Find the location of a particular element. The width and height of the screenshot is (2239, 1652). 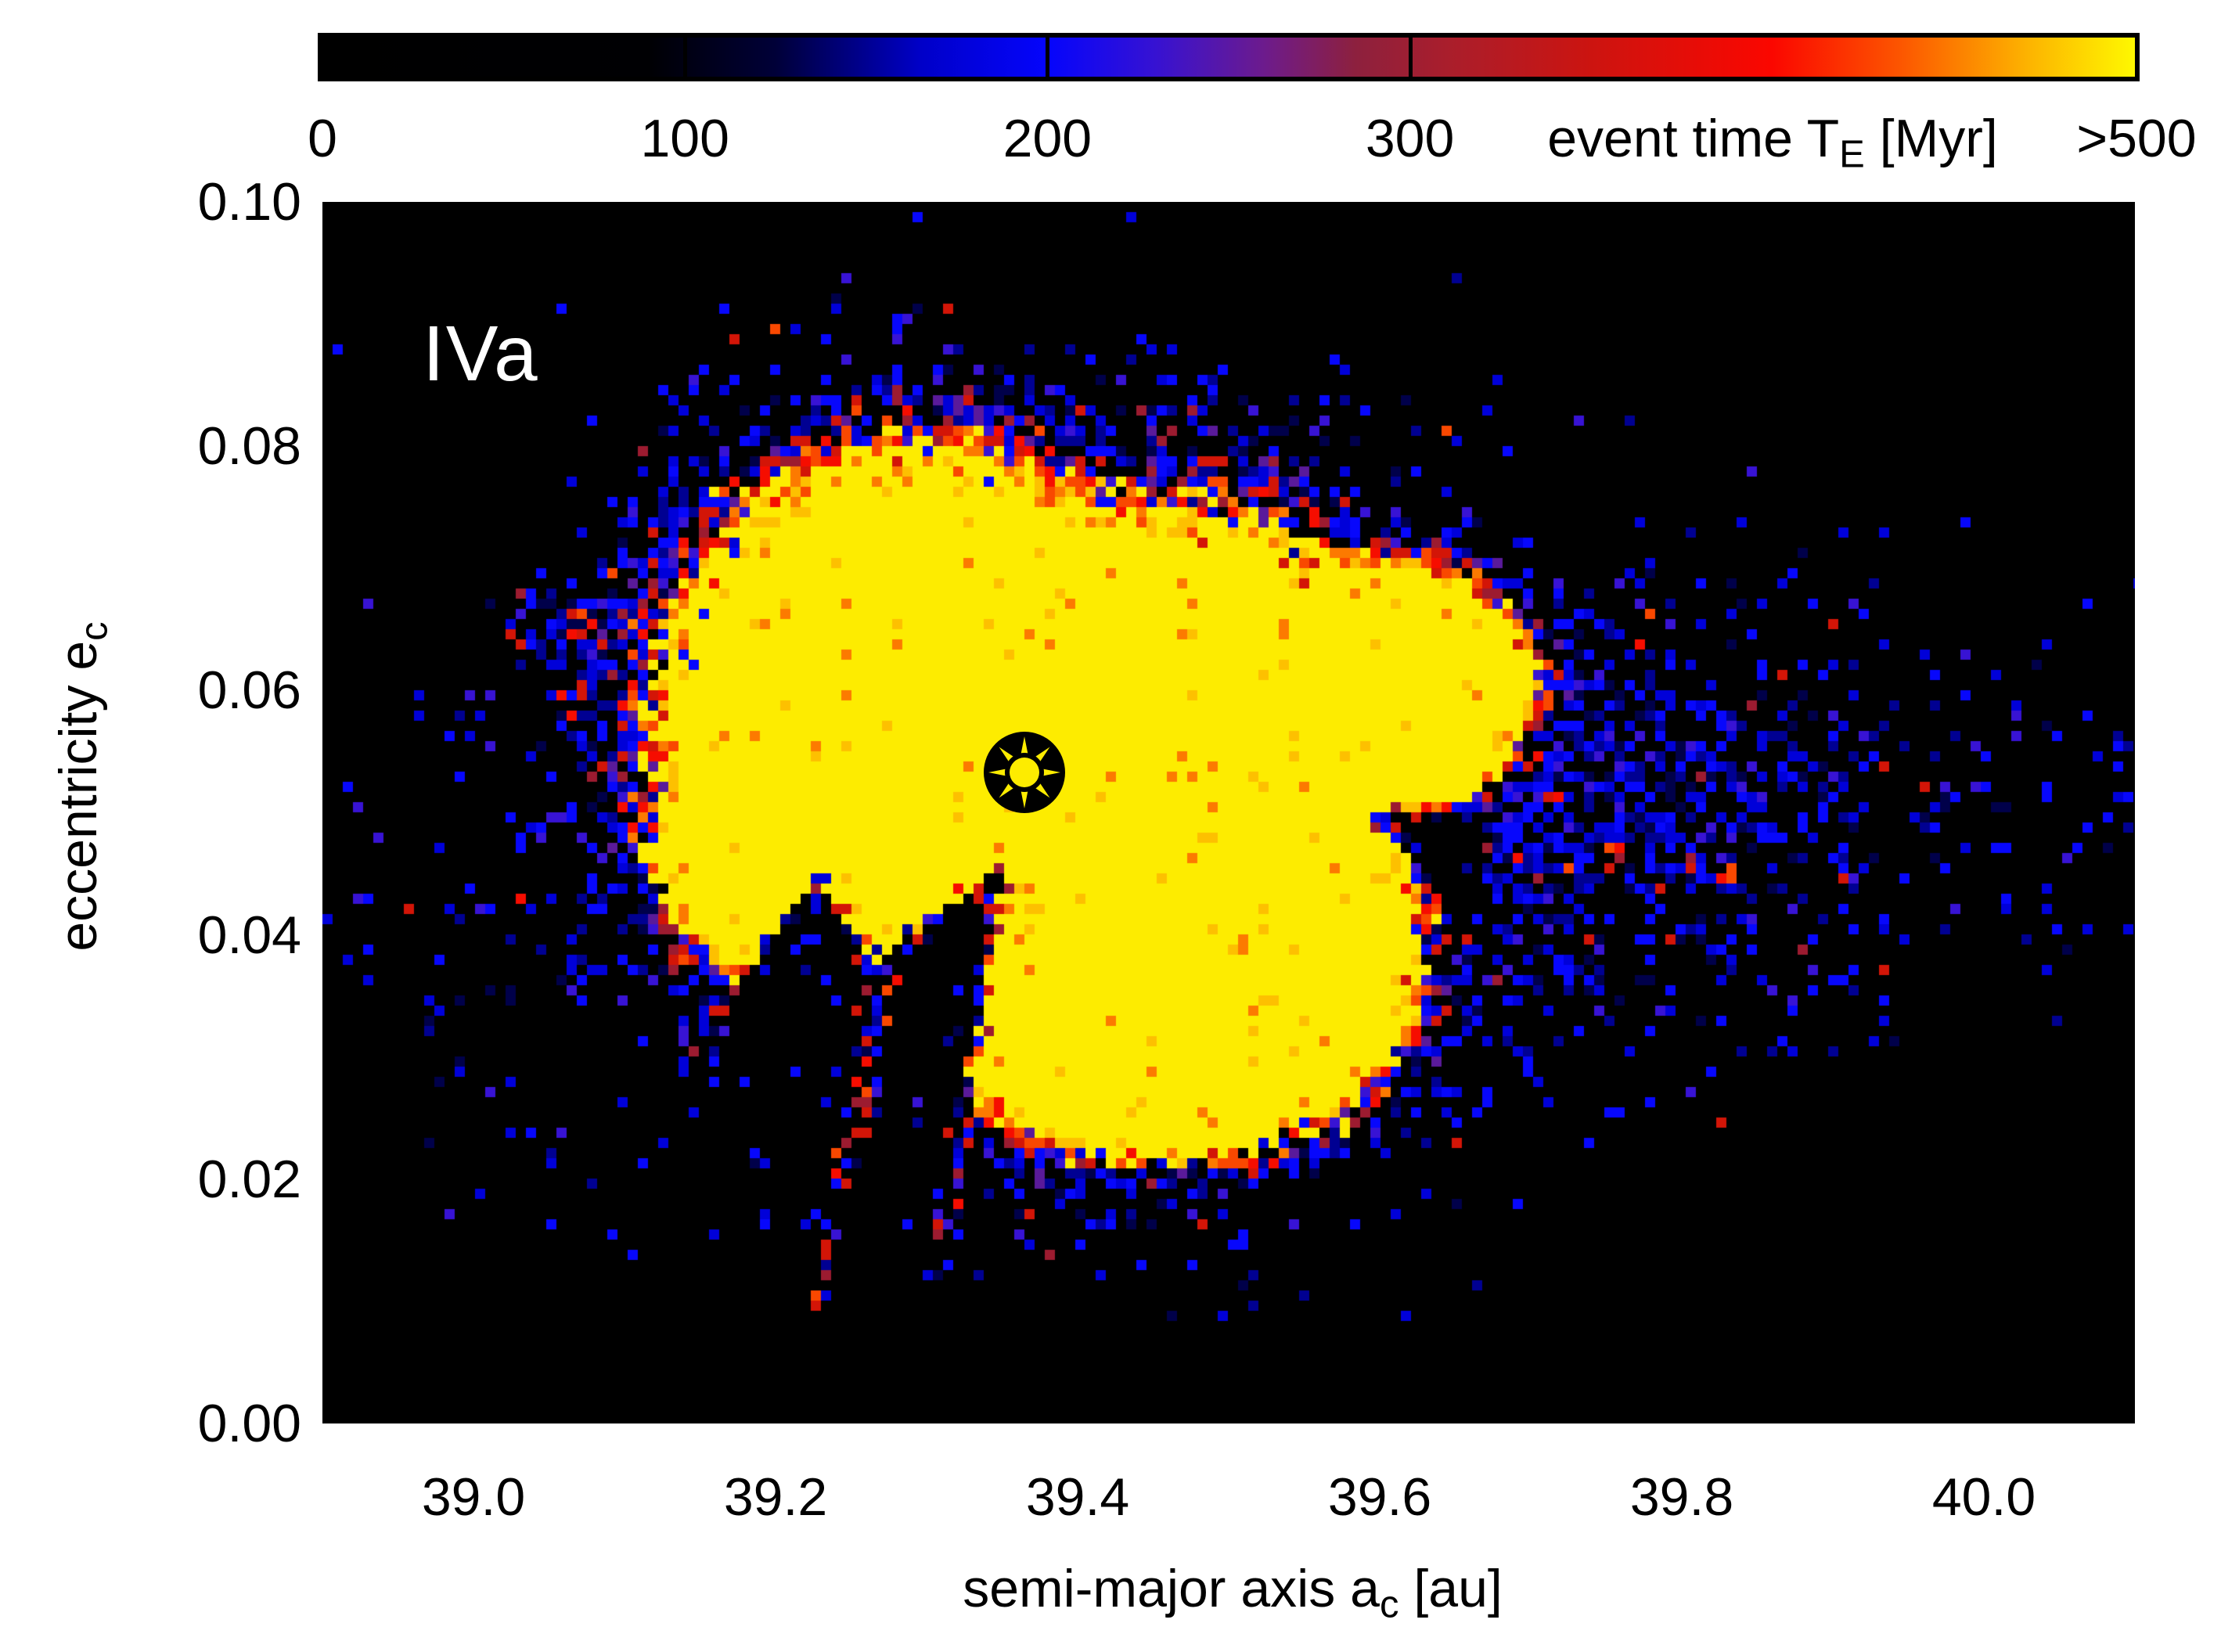

x-tick-label: 39.4 is located at coordinates (1077, 1497).